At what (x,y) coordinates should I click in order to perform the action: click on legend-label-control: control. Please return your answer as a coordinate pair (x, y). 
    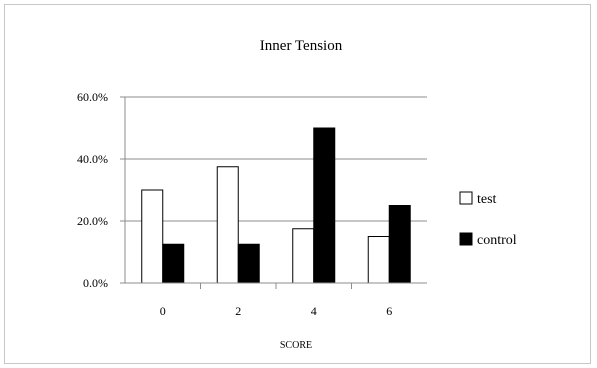
    Looking at the image, I should click on (497, 240).